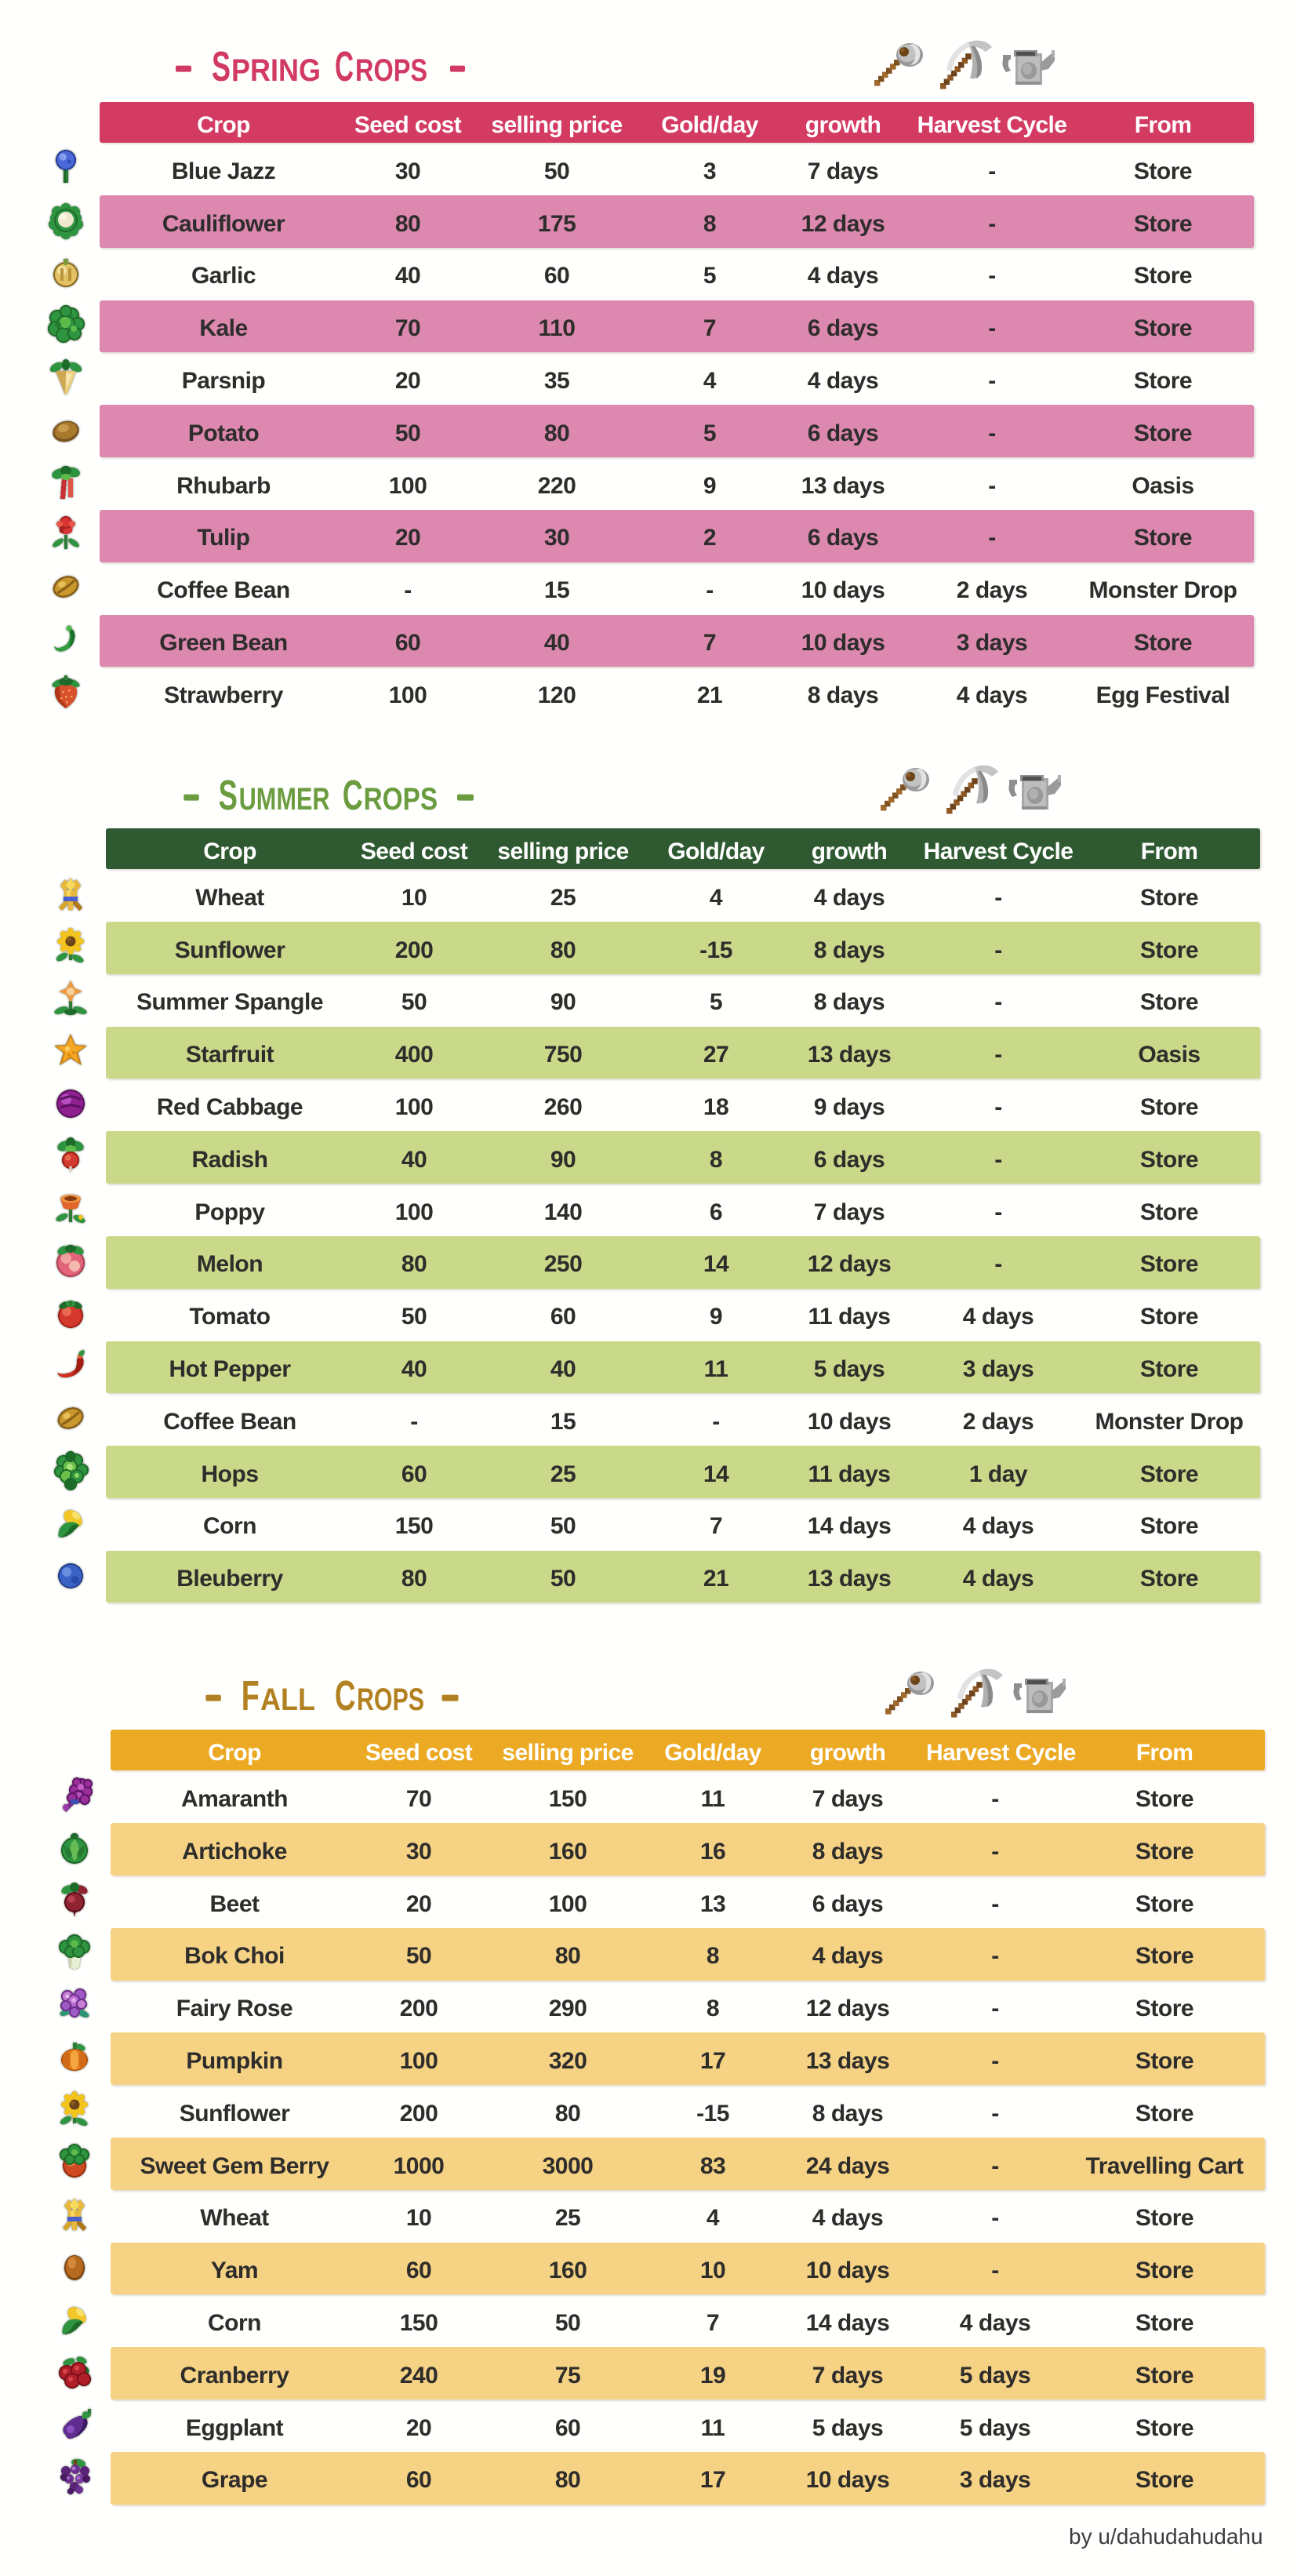  What do you see at coordinates (276, 70) in the screenshot?
I see `svg-text: PRING` at bounding box center [276, 70].